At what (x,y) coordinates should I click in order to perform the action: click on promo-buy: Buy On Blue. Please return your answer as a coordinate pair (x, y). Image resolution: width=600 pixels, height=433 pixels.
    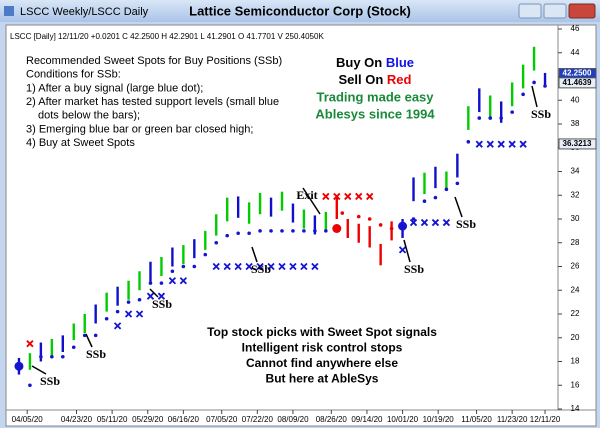
    Looking at the image, I should click on (375, 62).